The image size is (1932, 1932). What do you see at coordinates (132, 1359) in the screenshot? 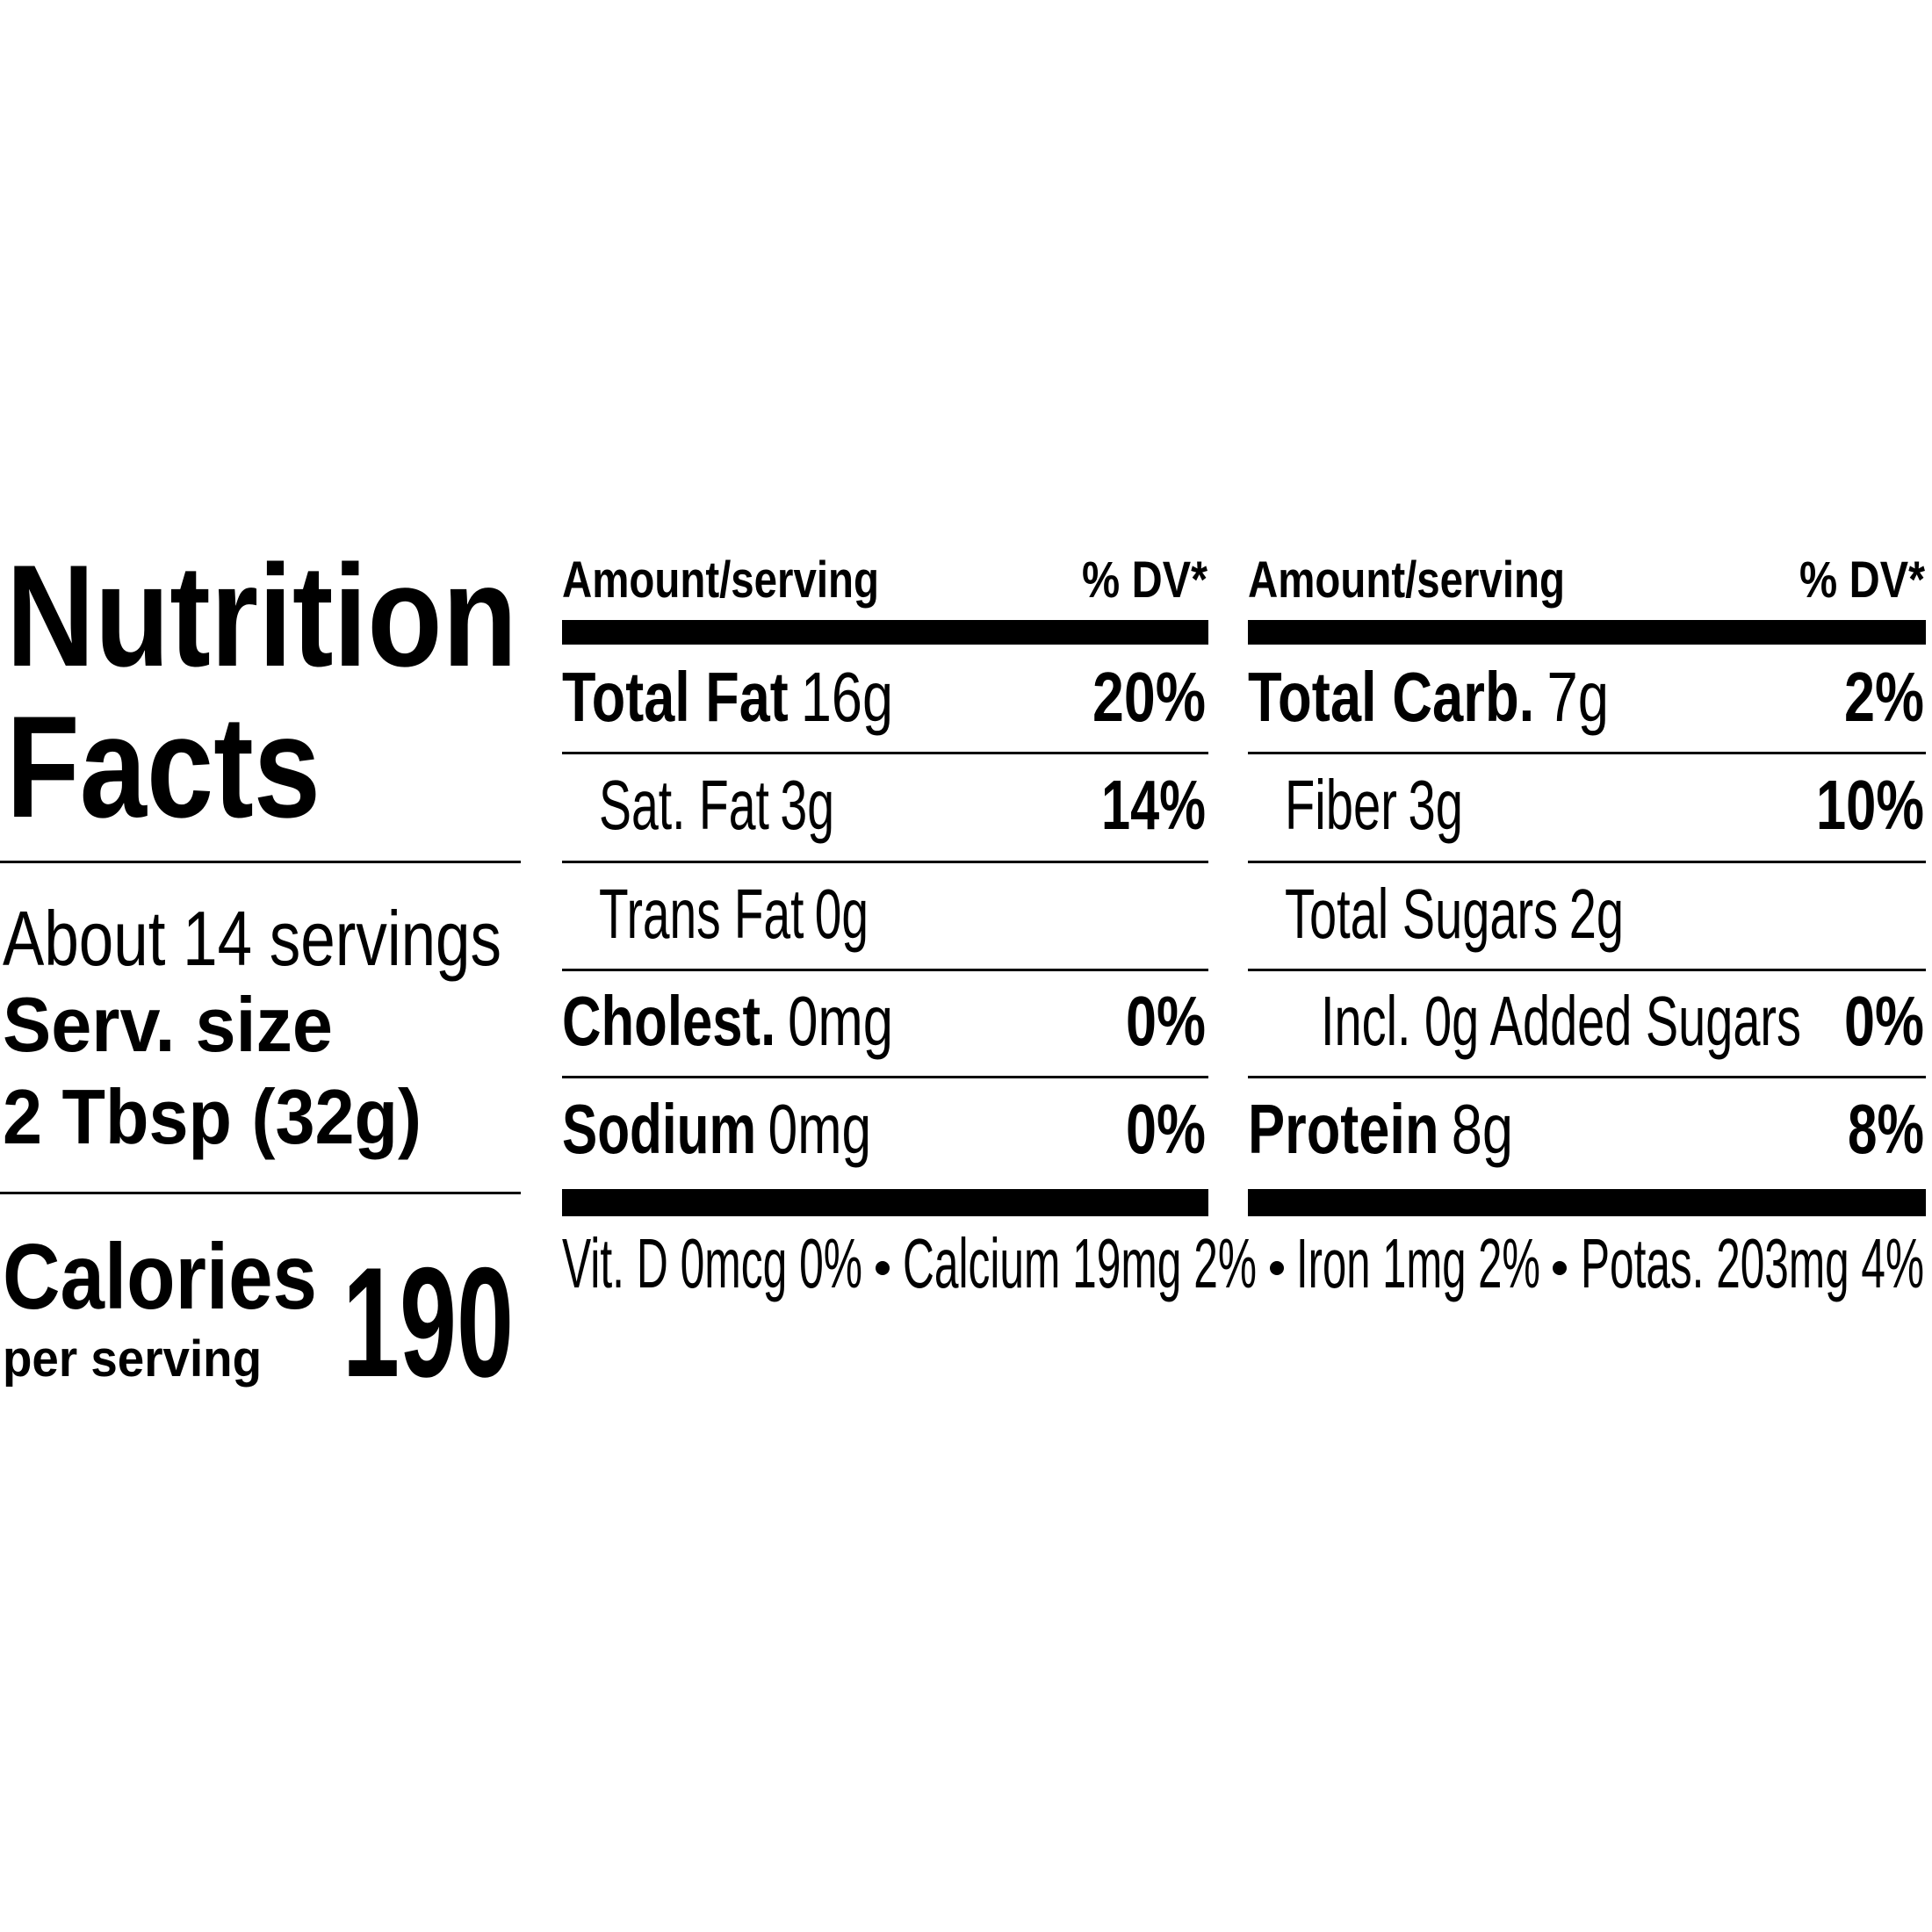
I see `calories-sublabel: per serving` at bounding box center [132, 1359].